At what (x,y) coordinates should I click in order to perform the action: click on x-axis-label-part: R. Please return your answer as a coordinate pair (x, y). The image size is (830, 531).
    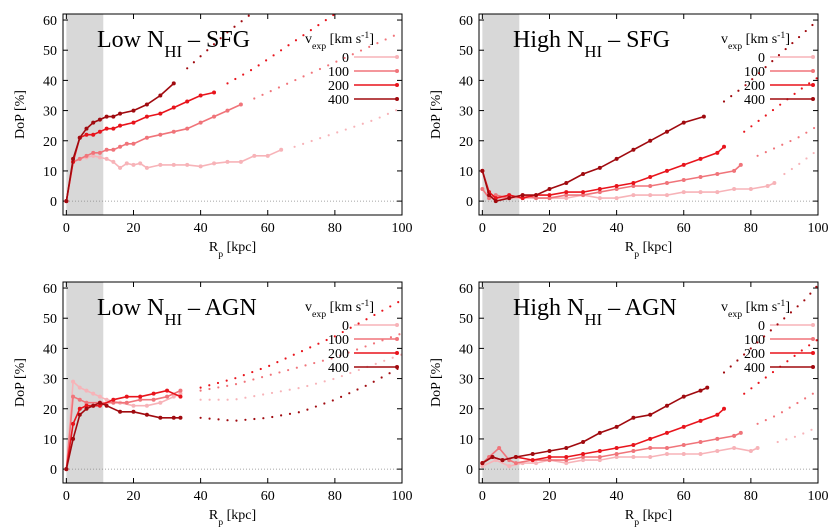
    Looking at the image, I should click on (630, 247).